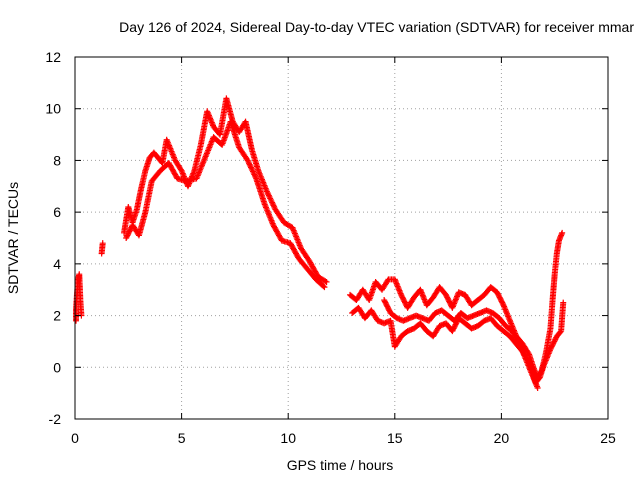 The height and width of the screenshot is (480, 640). Describe the element at coordinates (55, 419) in the screenshot. I see `y-tick-label: -2` at that location.